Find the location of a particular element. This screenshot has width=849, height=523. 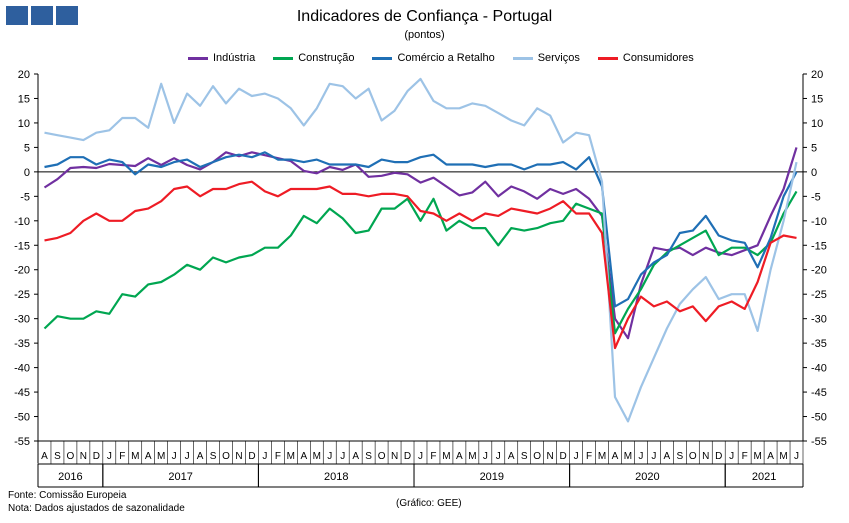

y-tick-label-right: -55 is located at coordinates (819, 442).